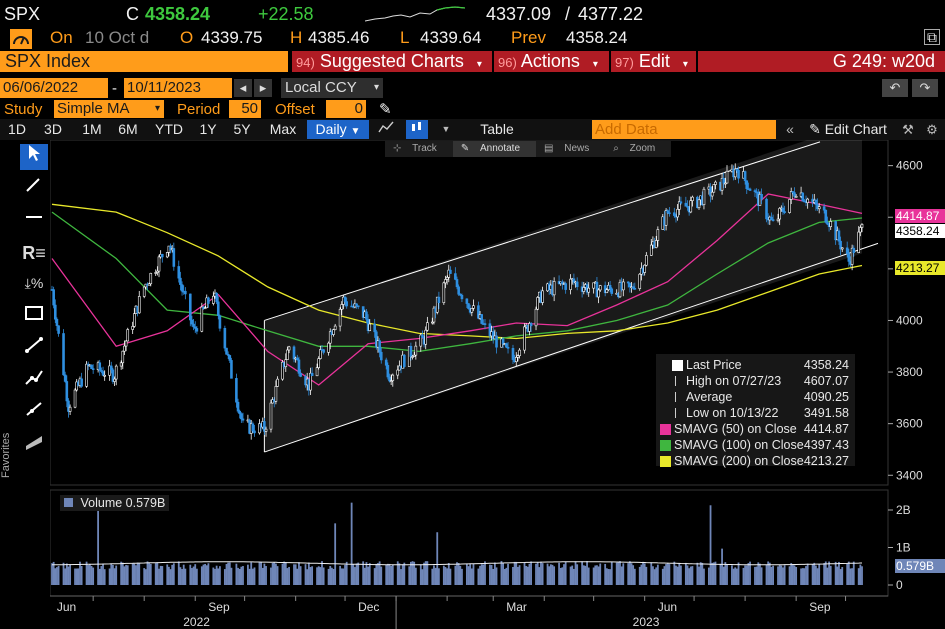 The height and width of the screenshot is (629, 945). I want to click on period-1y: 1Y, so click(208, 129).